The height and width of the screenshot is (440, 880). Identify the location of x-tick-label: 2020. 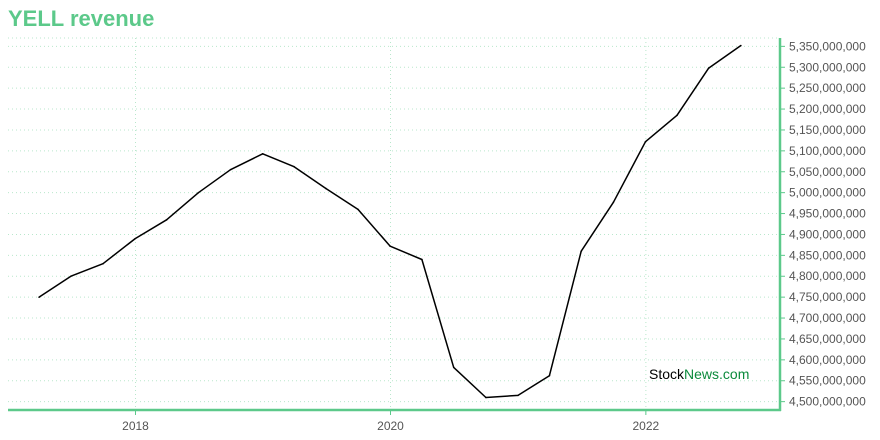
(390, 426).